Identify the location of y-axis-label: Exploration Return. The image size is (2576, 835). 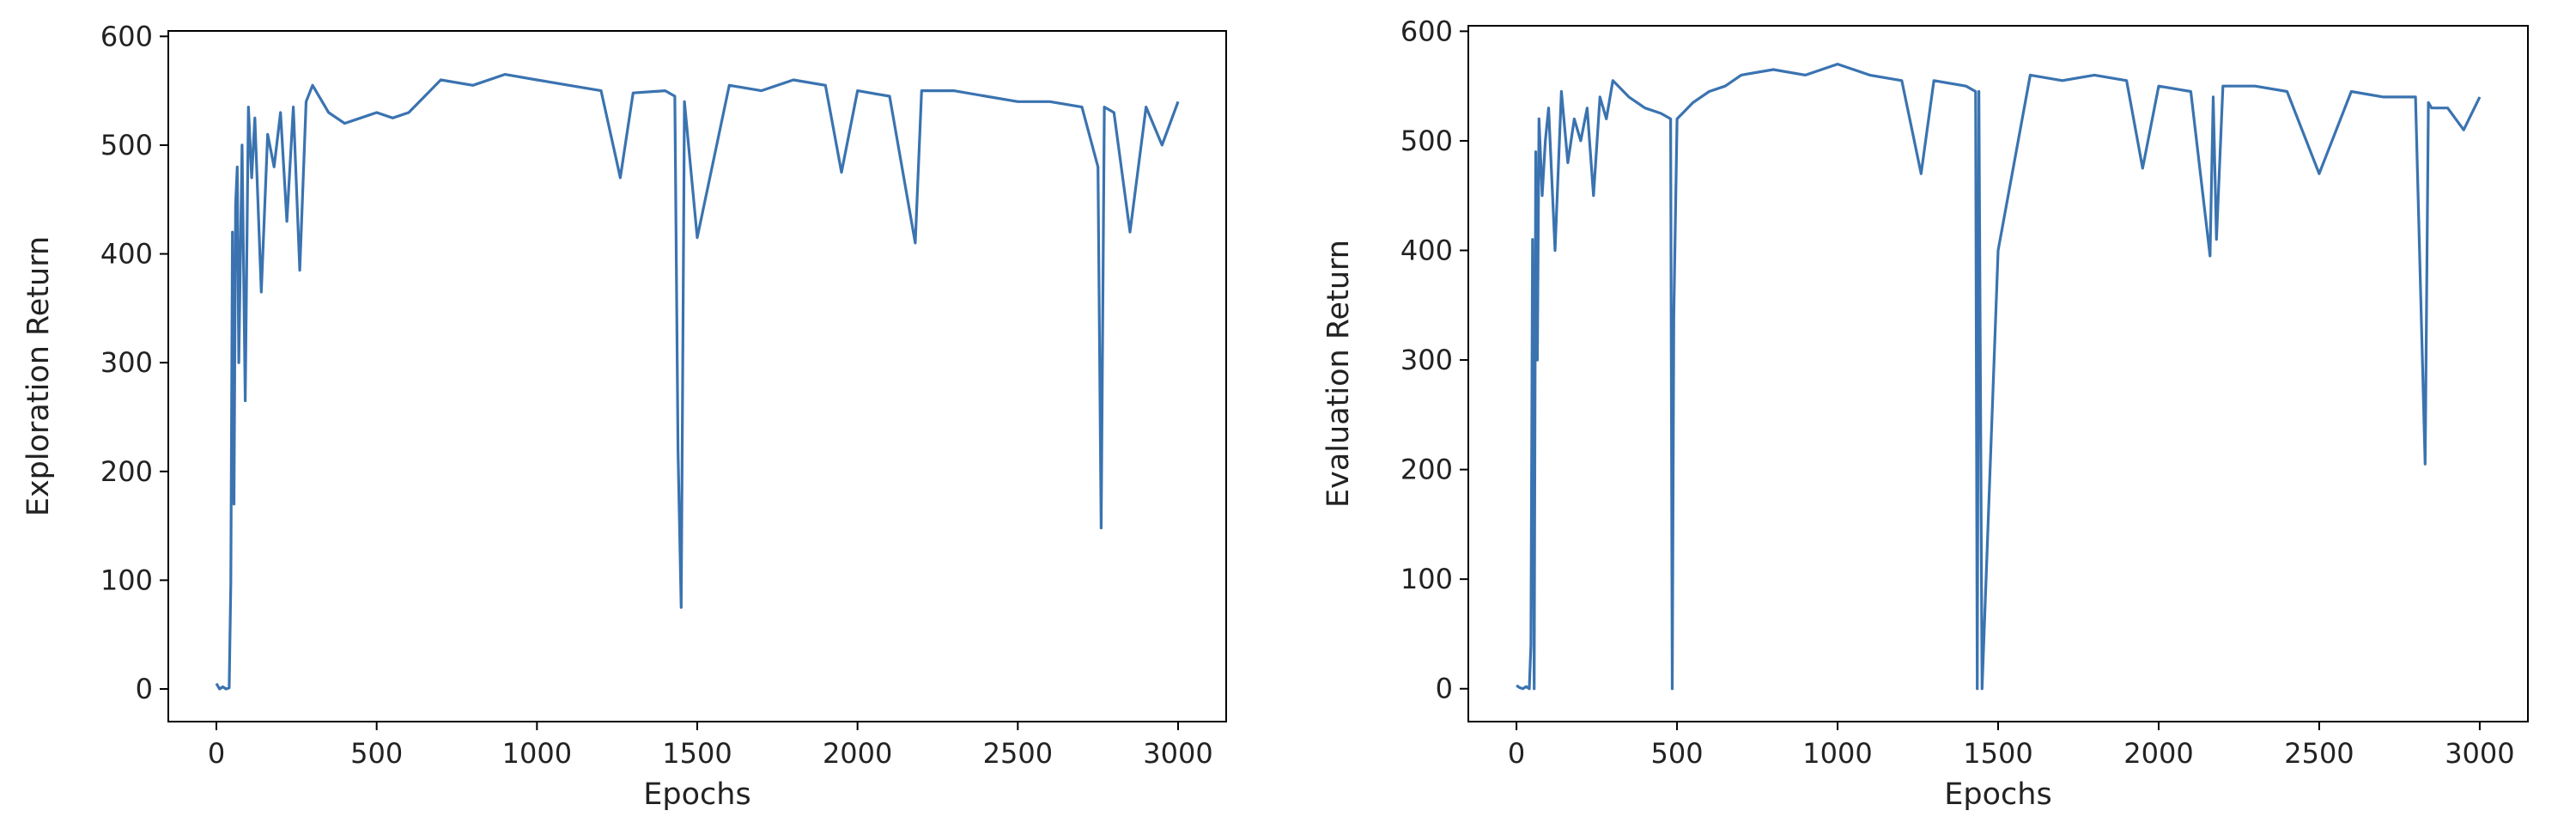
(38, 376).